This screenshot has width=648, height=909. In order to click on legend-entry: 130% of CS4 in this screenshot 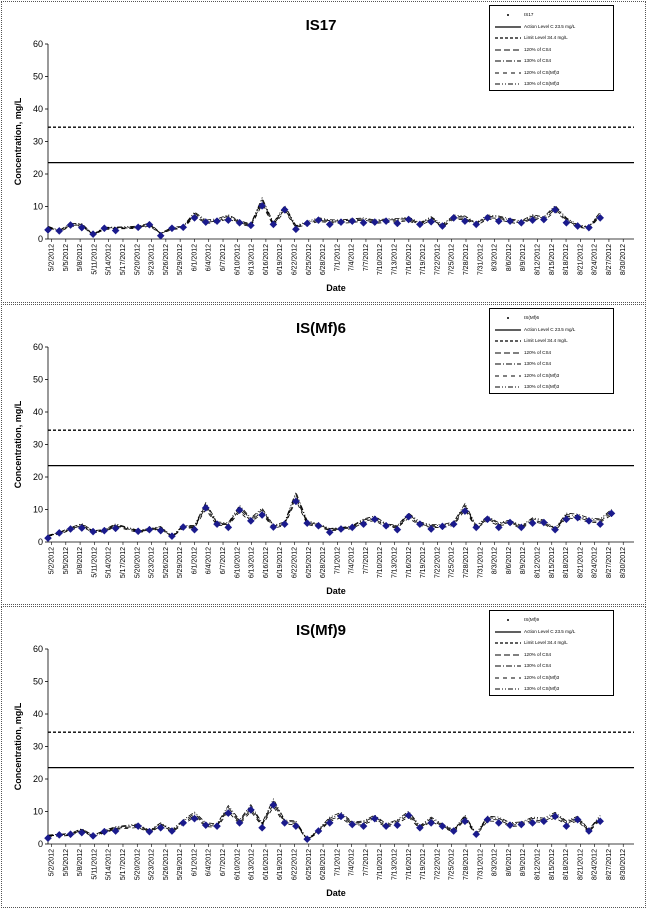, I will do `click(551, 364)`.